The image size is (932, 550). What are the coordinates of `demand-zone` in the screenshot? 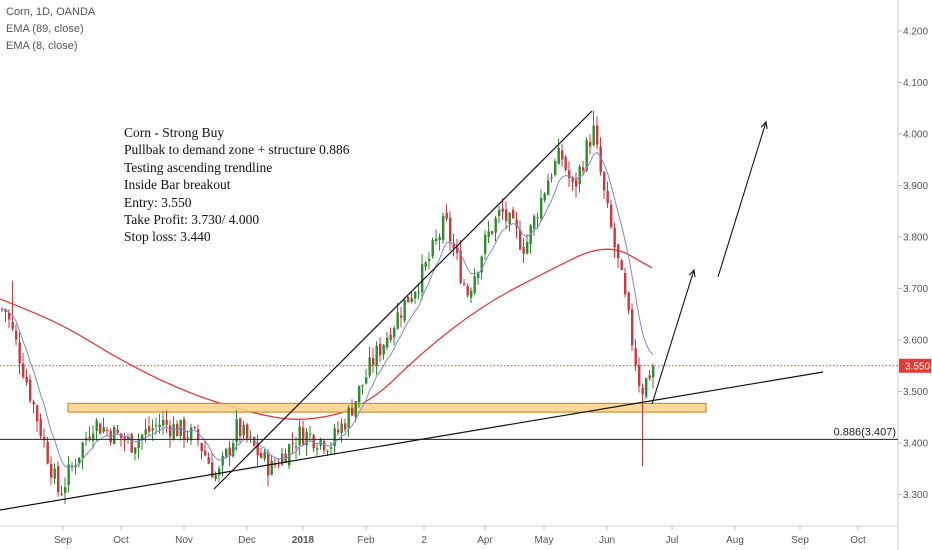 It's located at (387, 407).